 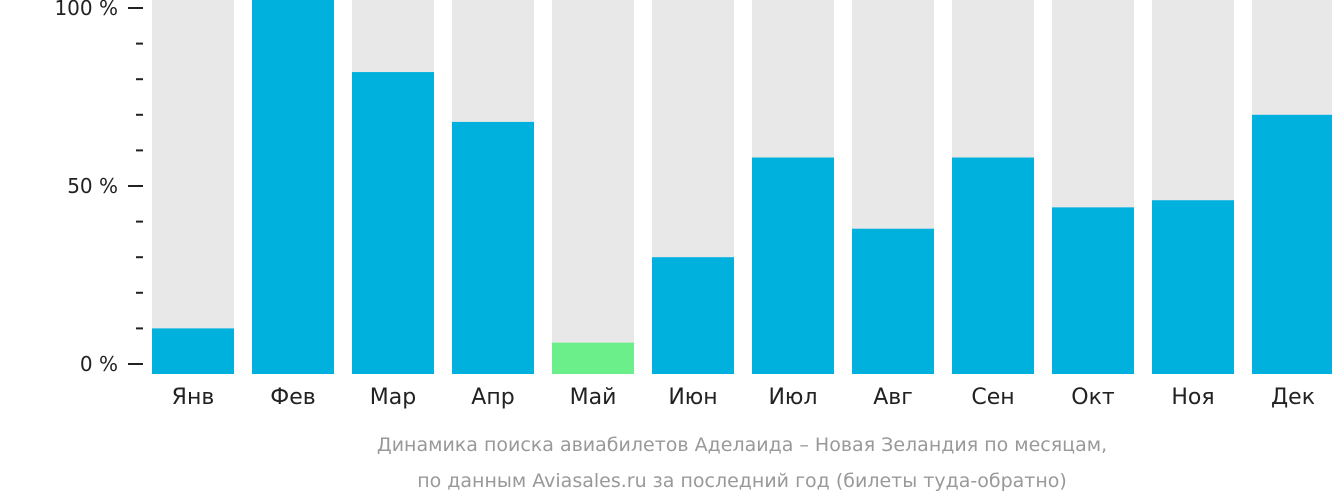 What do you see at coordinates (1093, 397) in the screenshot?
I see `x-tick-label: Окт` at bounding box center [1093, 397].